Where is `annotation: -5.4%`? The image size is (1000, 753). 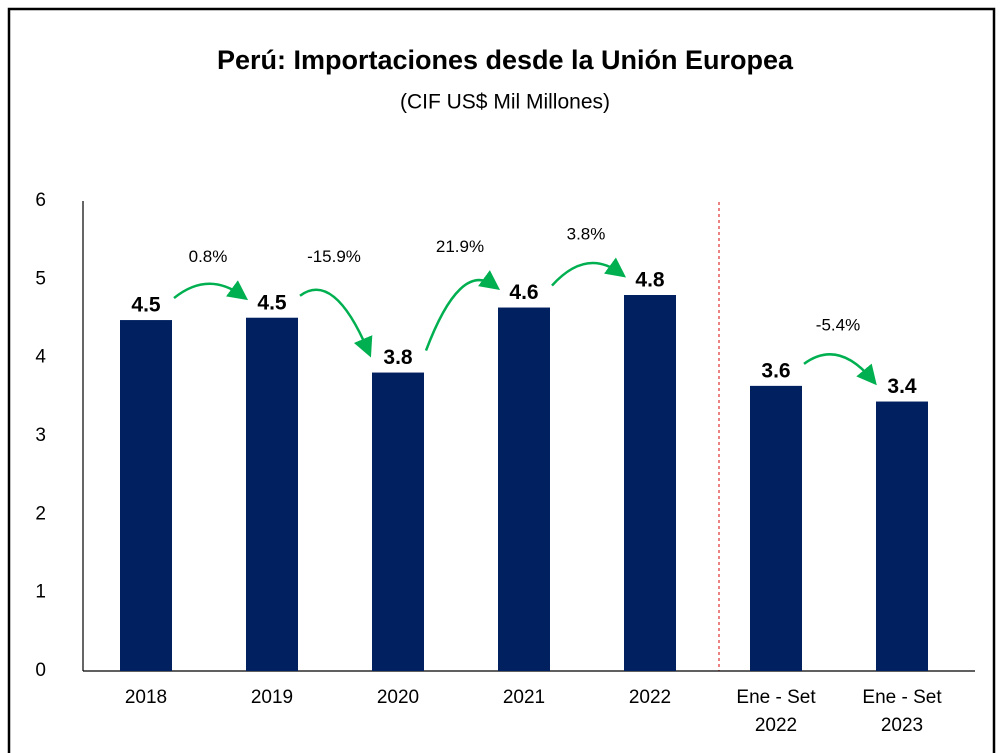 annotation: -5.4% is located at coordinates (838, 324).